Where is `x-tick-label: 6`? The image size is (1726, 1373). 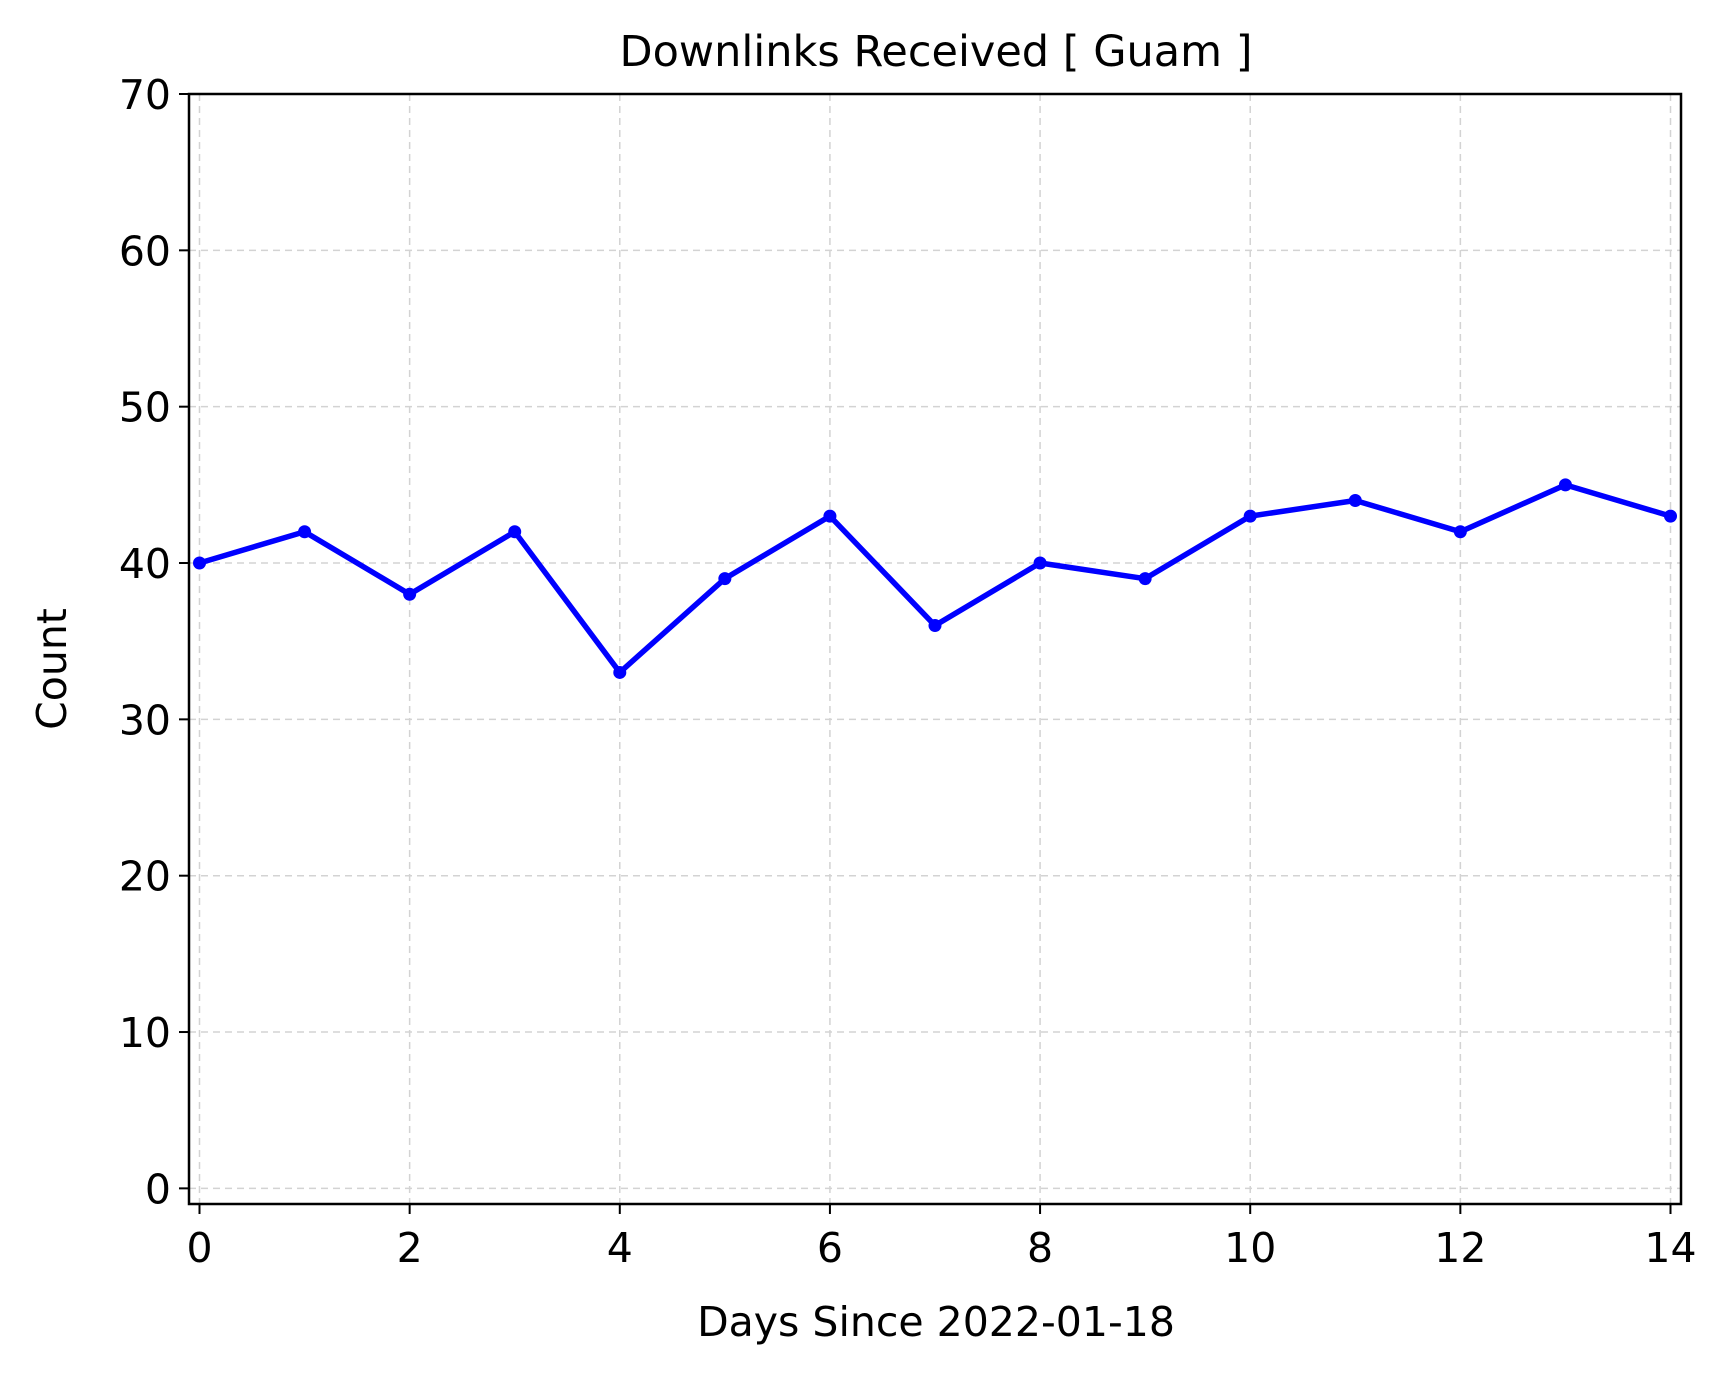 x-tick-label: 6 is located at coordinates (830, 1248).